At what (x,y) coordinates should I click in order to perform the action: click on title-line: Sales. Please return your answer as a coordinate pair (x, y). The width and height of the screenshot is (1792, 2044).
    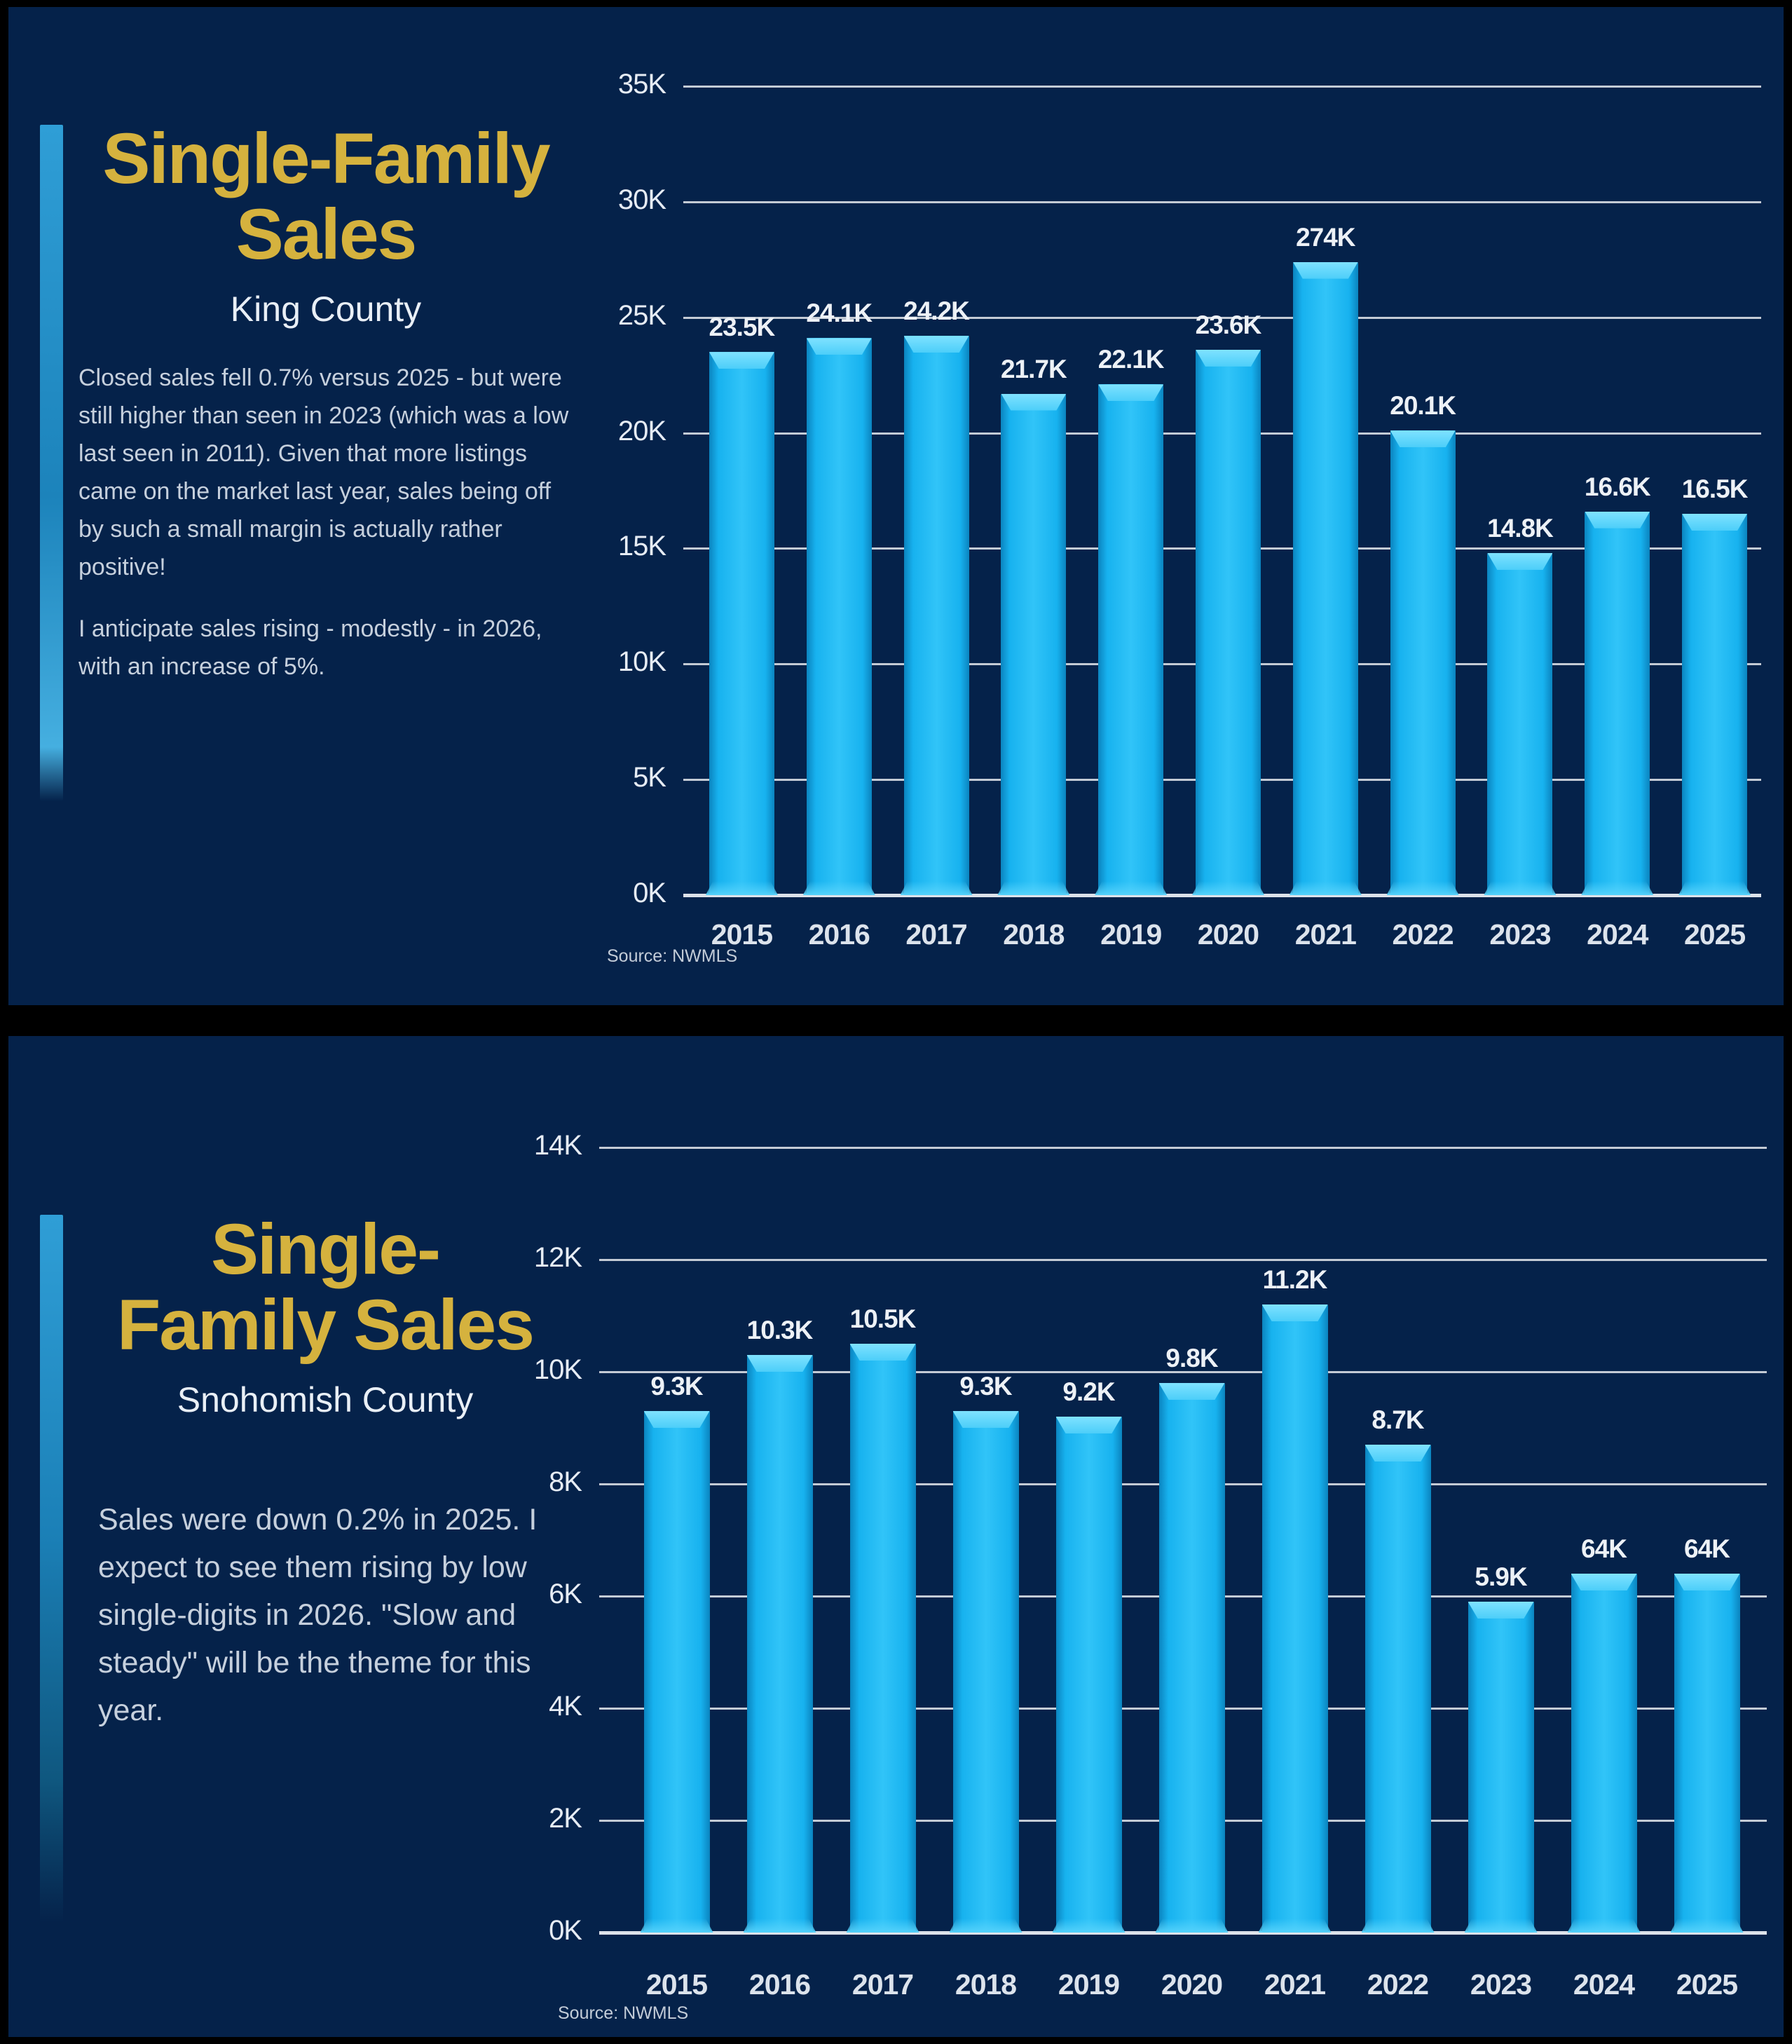
    Looking at the image, I should click on (326, 234).